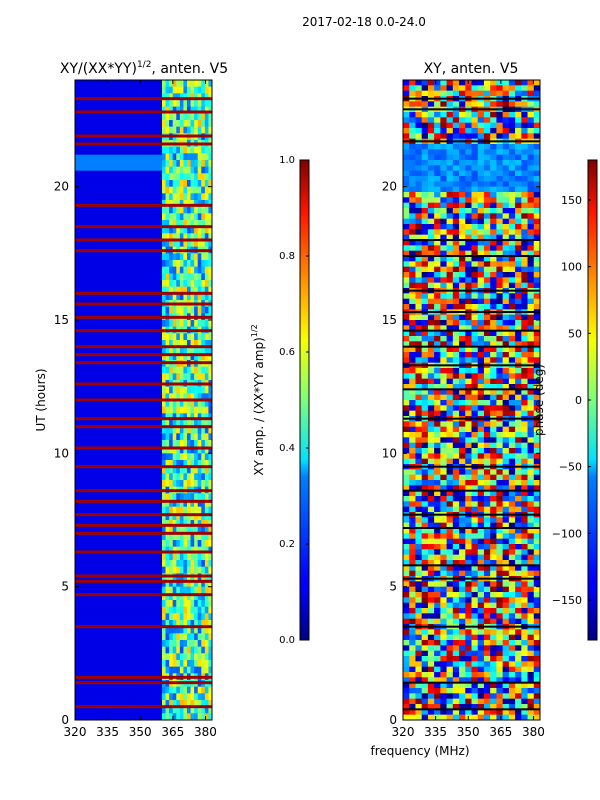  What do you see at coordinates (41, 399) in the screenshot?
I see `amplitude-y-axis-label: UT (hours)` at bounding box center [41, 399].